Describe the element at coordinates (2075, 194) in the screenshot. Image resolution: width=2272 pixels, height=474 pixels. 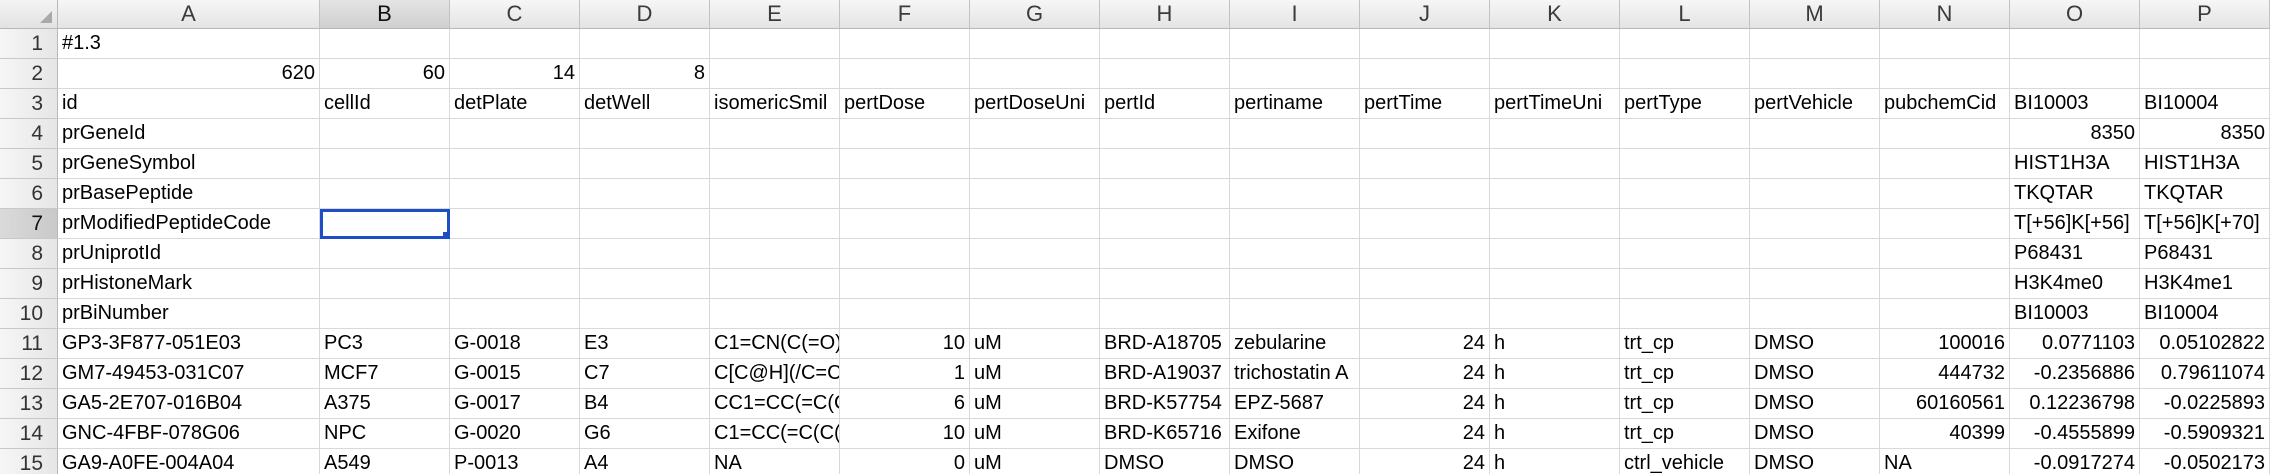
I see `cell-o6: TKQTAR` at that location.